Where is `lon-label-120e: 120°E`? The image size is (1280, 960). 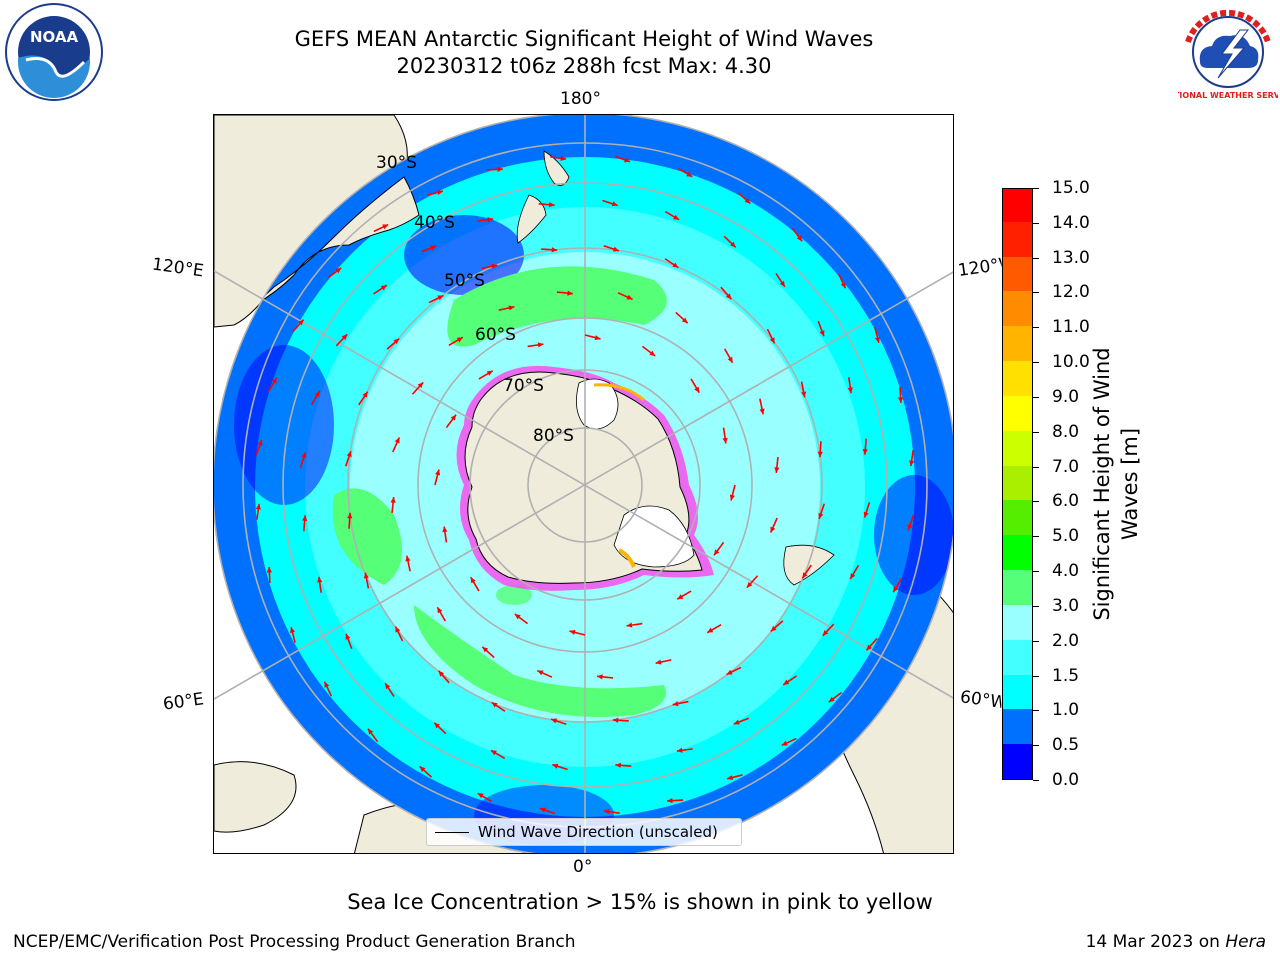
lon-label-120e: 120°E is located at coordinates (177, 268).